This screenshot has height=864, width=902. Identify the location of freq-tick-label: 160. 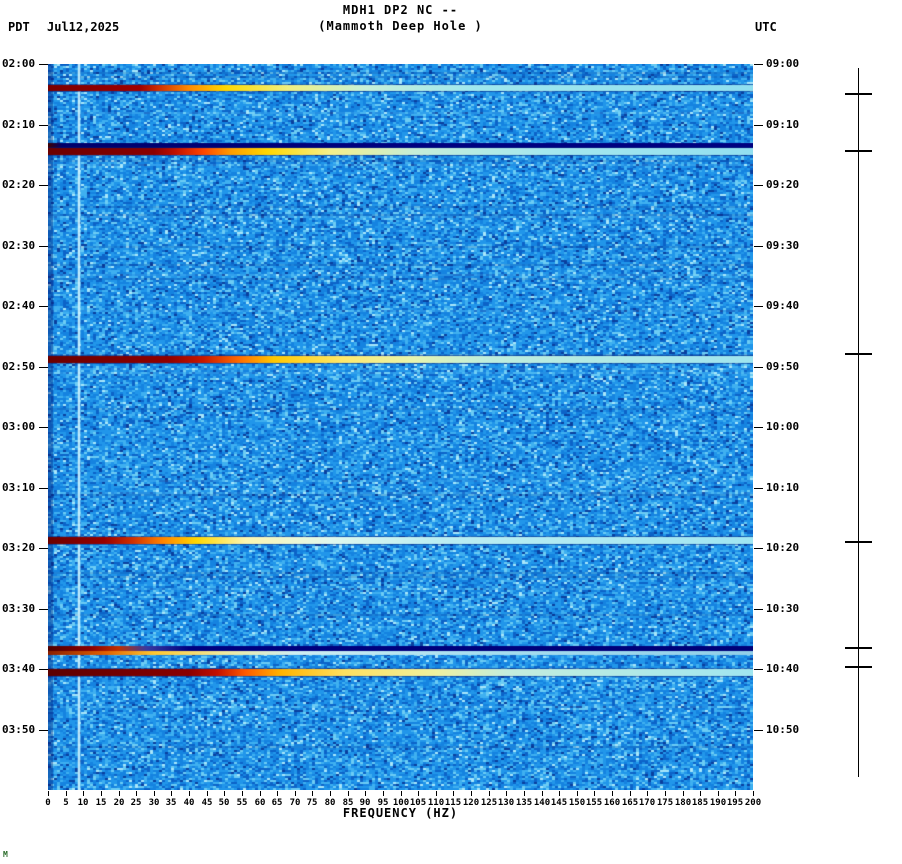
(612, 803).